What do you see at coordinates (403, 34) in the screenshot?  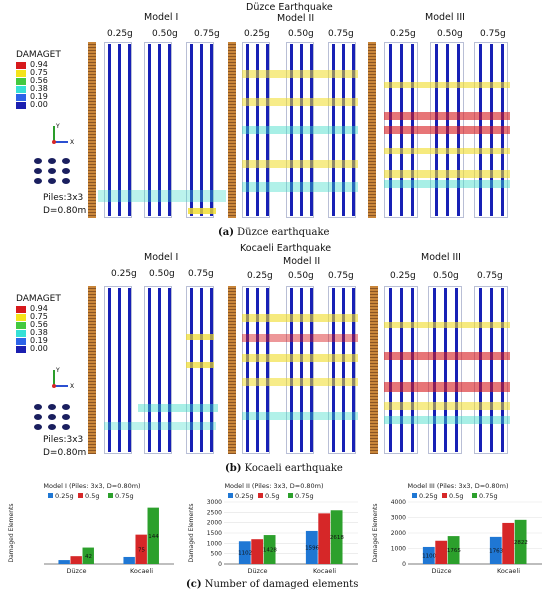 I see `fig-a-pga-m3-1: 0.25g` at bounding box center [403, 34].